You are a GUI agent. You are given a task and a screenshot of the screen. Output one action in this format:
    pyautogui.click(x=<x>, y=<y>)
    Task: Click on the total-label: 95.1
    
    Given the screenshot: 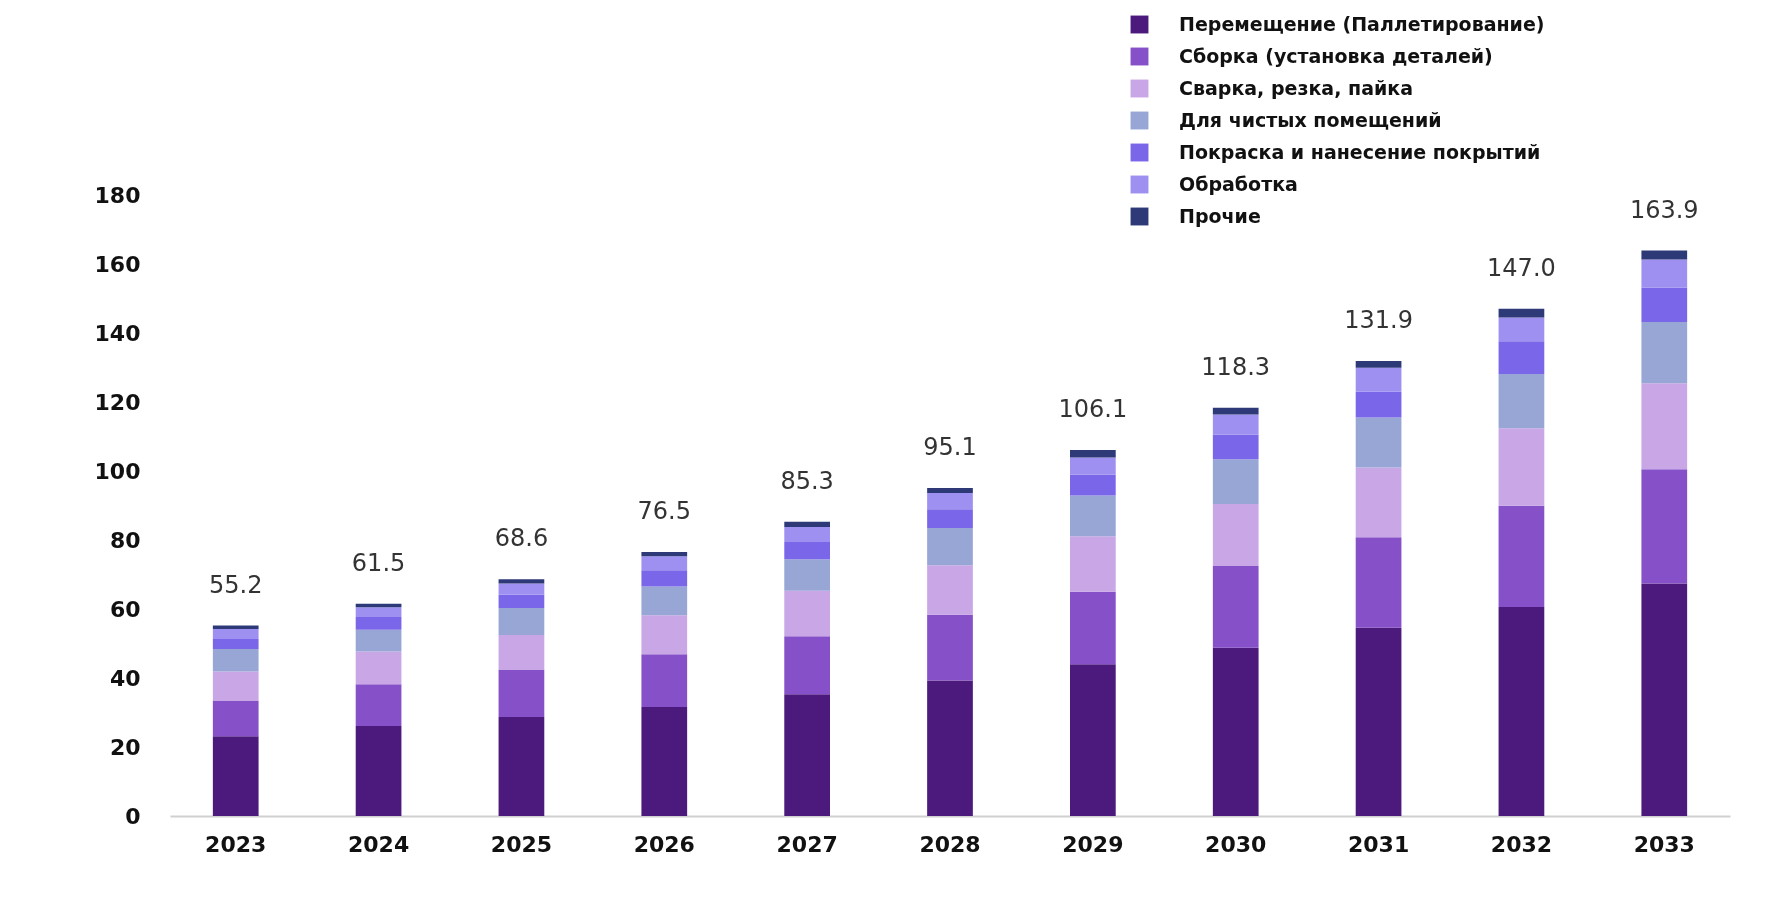 What is the action you would take?
    pyautogui.click(x=950, y=446)
    